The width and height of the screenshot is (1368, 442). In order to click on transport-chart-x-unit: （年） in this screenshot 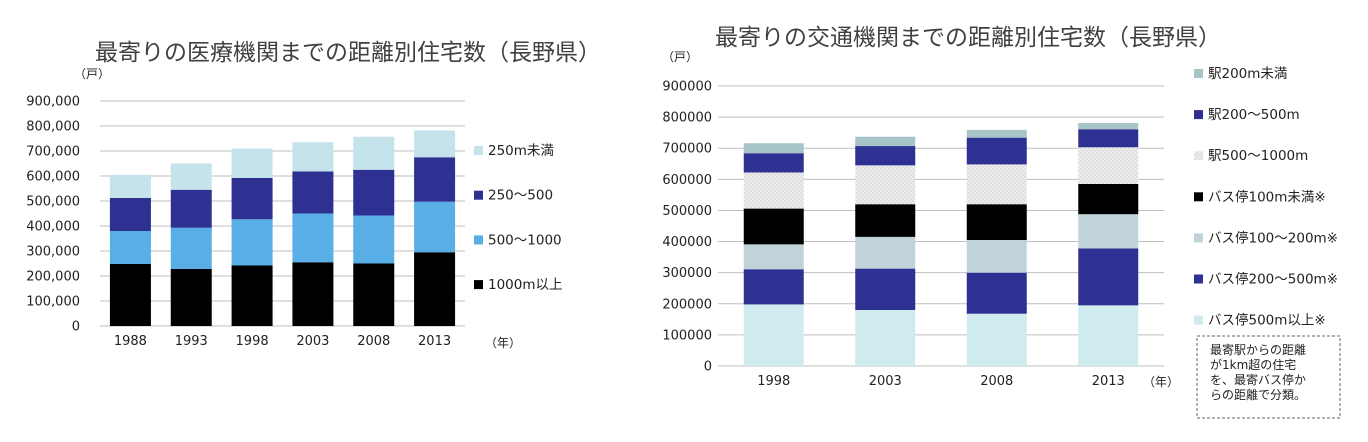, I will do `click(1161, 382)`.